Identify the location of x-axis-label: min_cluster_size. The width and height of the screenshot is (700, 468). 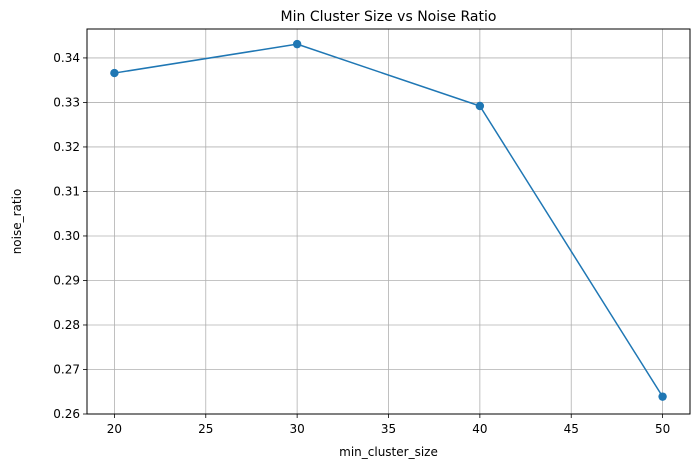
(388, 452).